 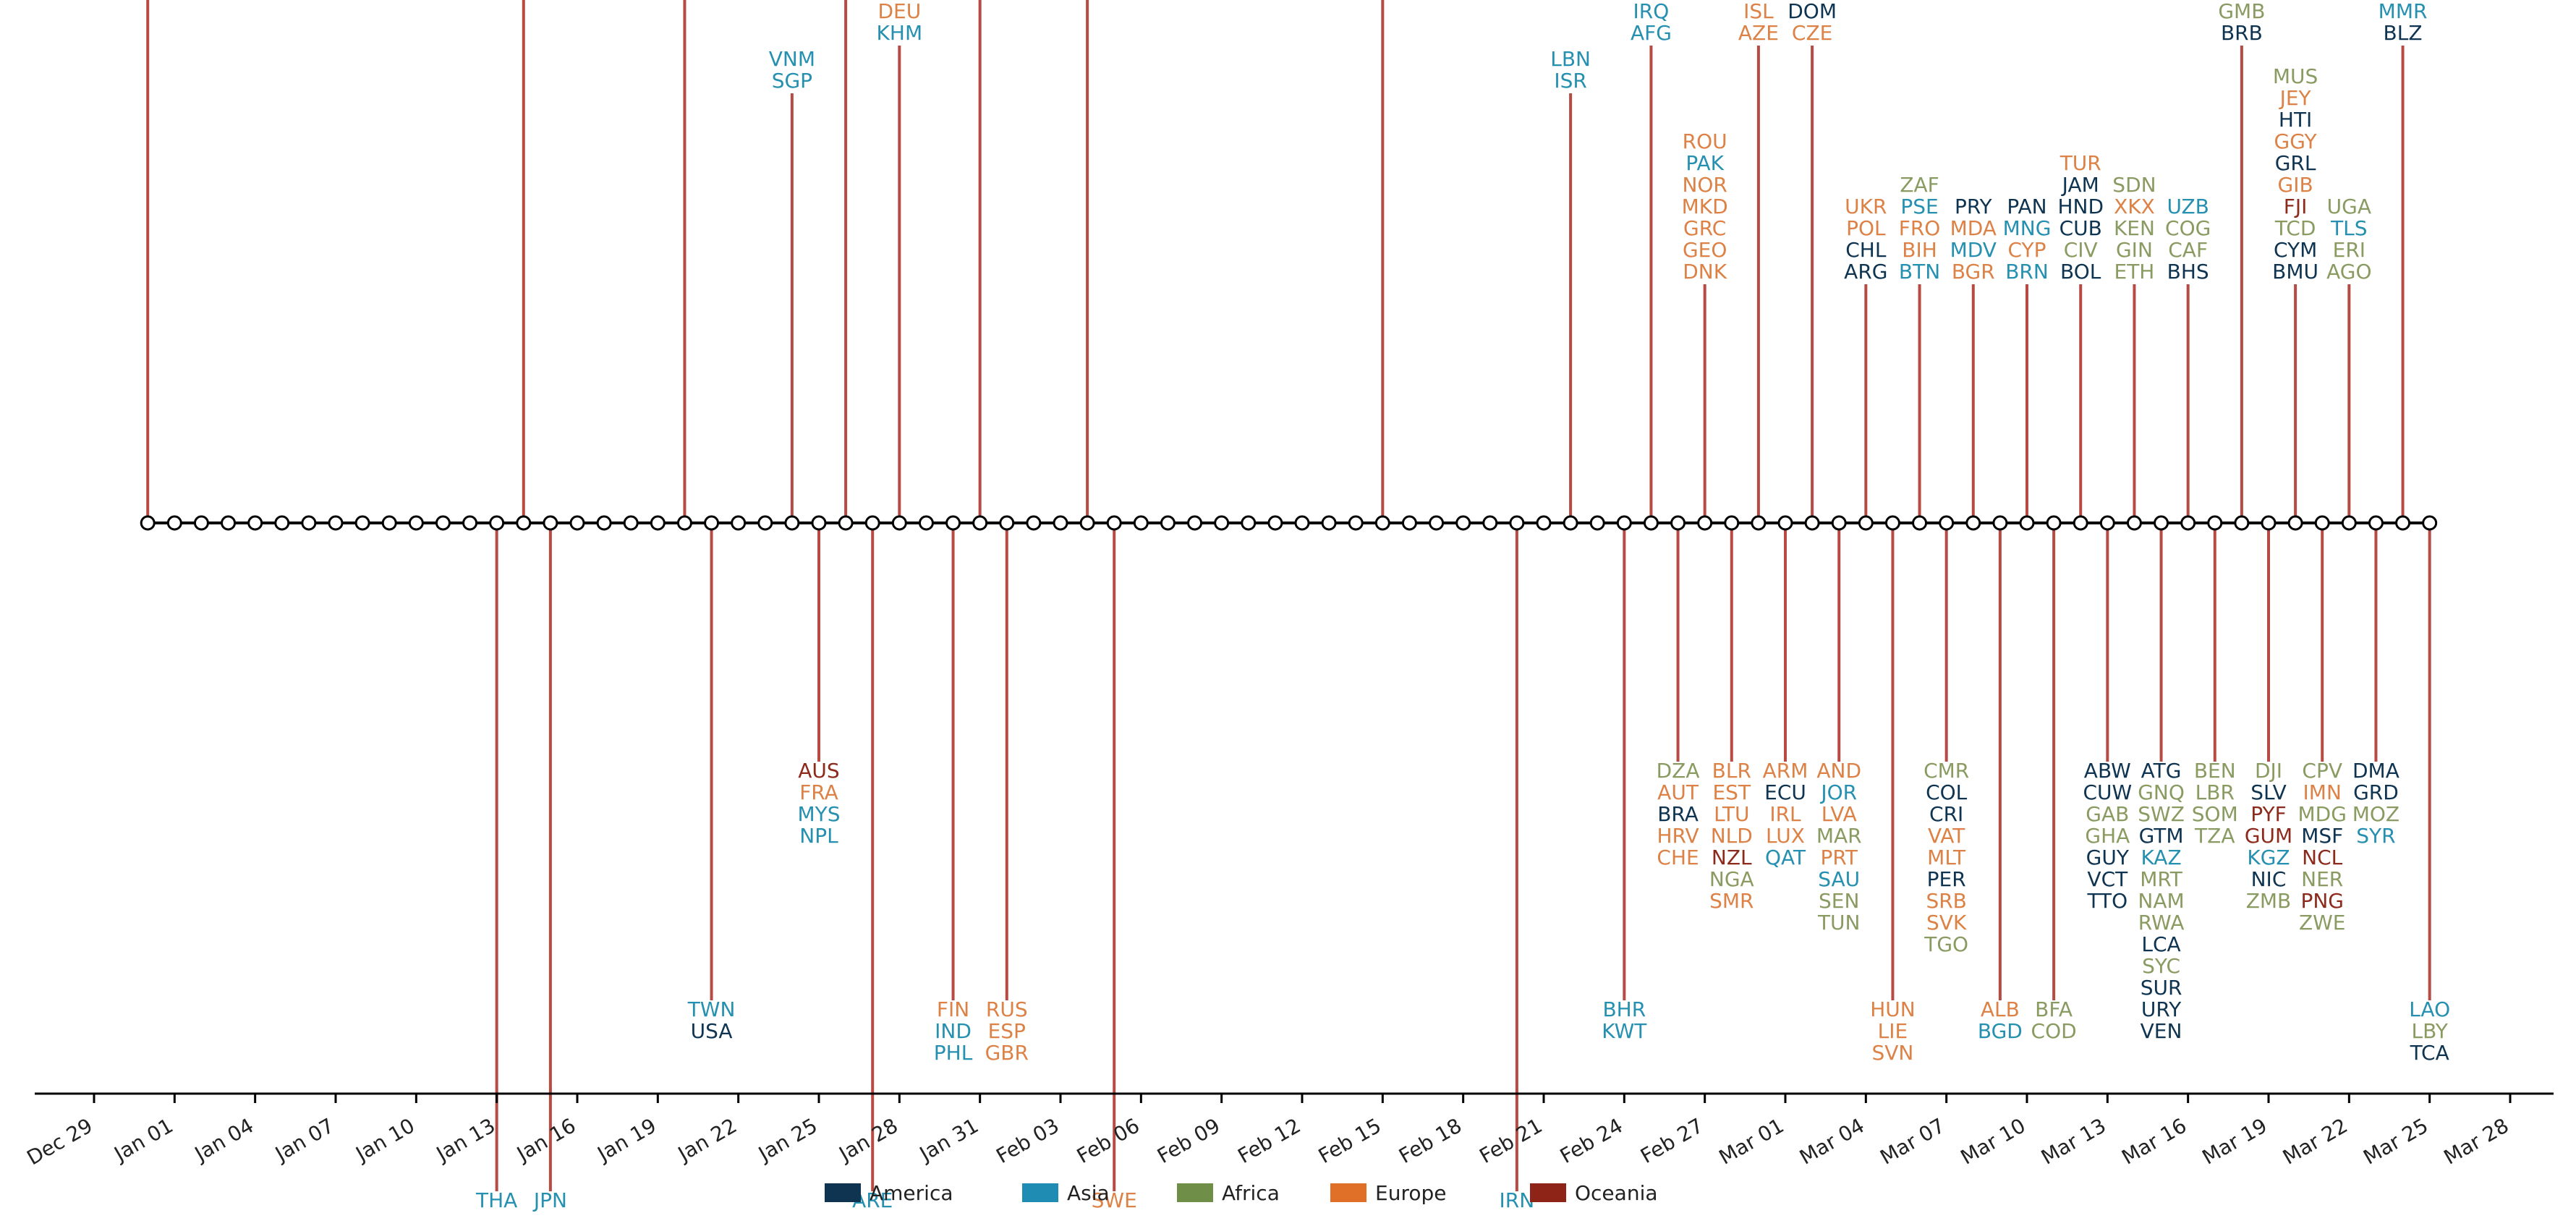 What do you see at coordinates (1839, 901) in the screenshot?
I see `country-label: SEN` at bounding box center [1839, 901].